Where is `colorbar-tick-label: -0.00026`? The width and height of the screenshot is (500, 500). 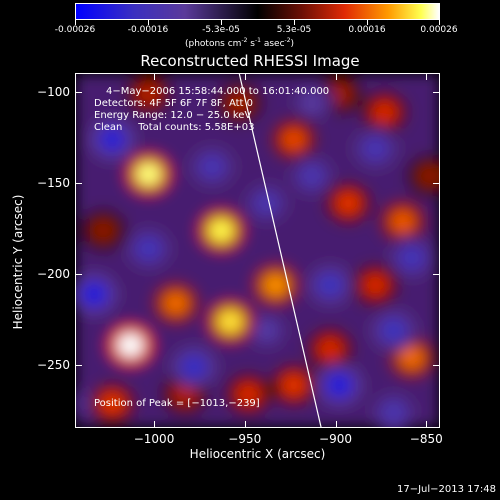 colorbar-tick-label: -0.00026 is located at coordinates (75, 30).